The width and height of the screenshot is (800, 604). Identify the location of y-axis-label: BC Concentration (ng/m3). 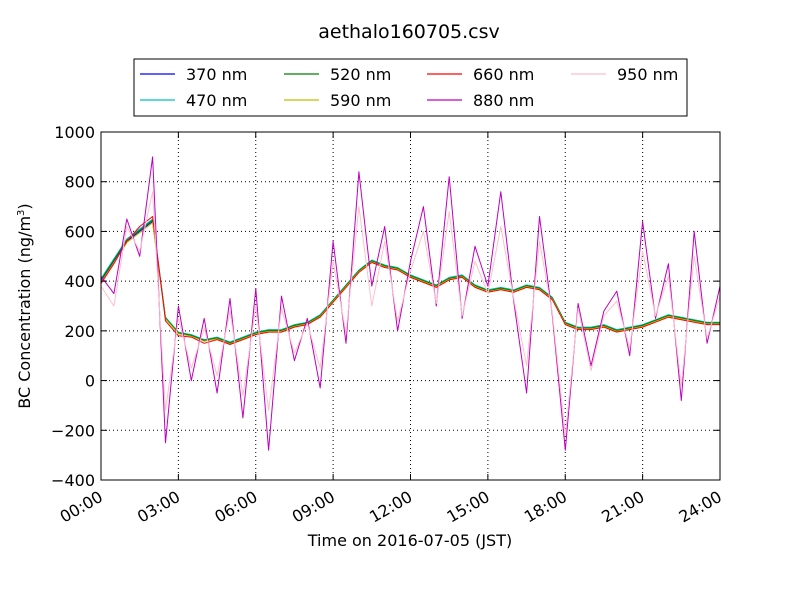
(24, 305).